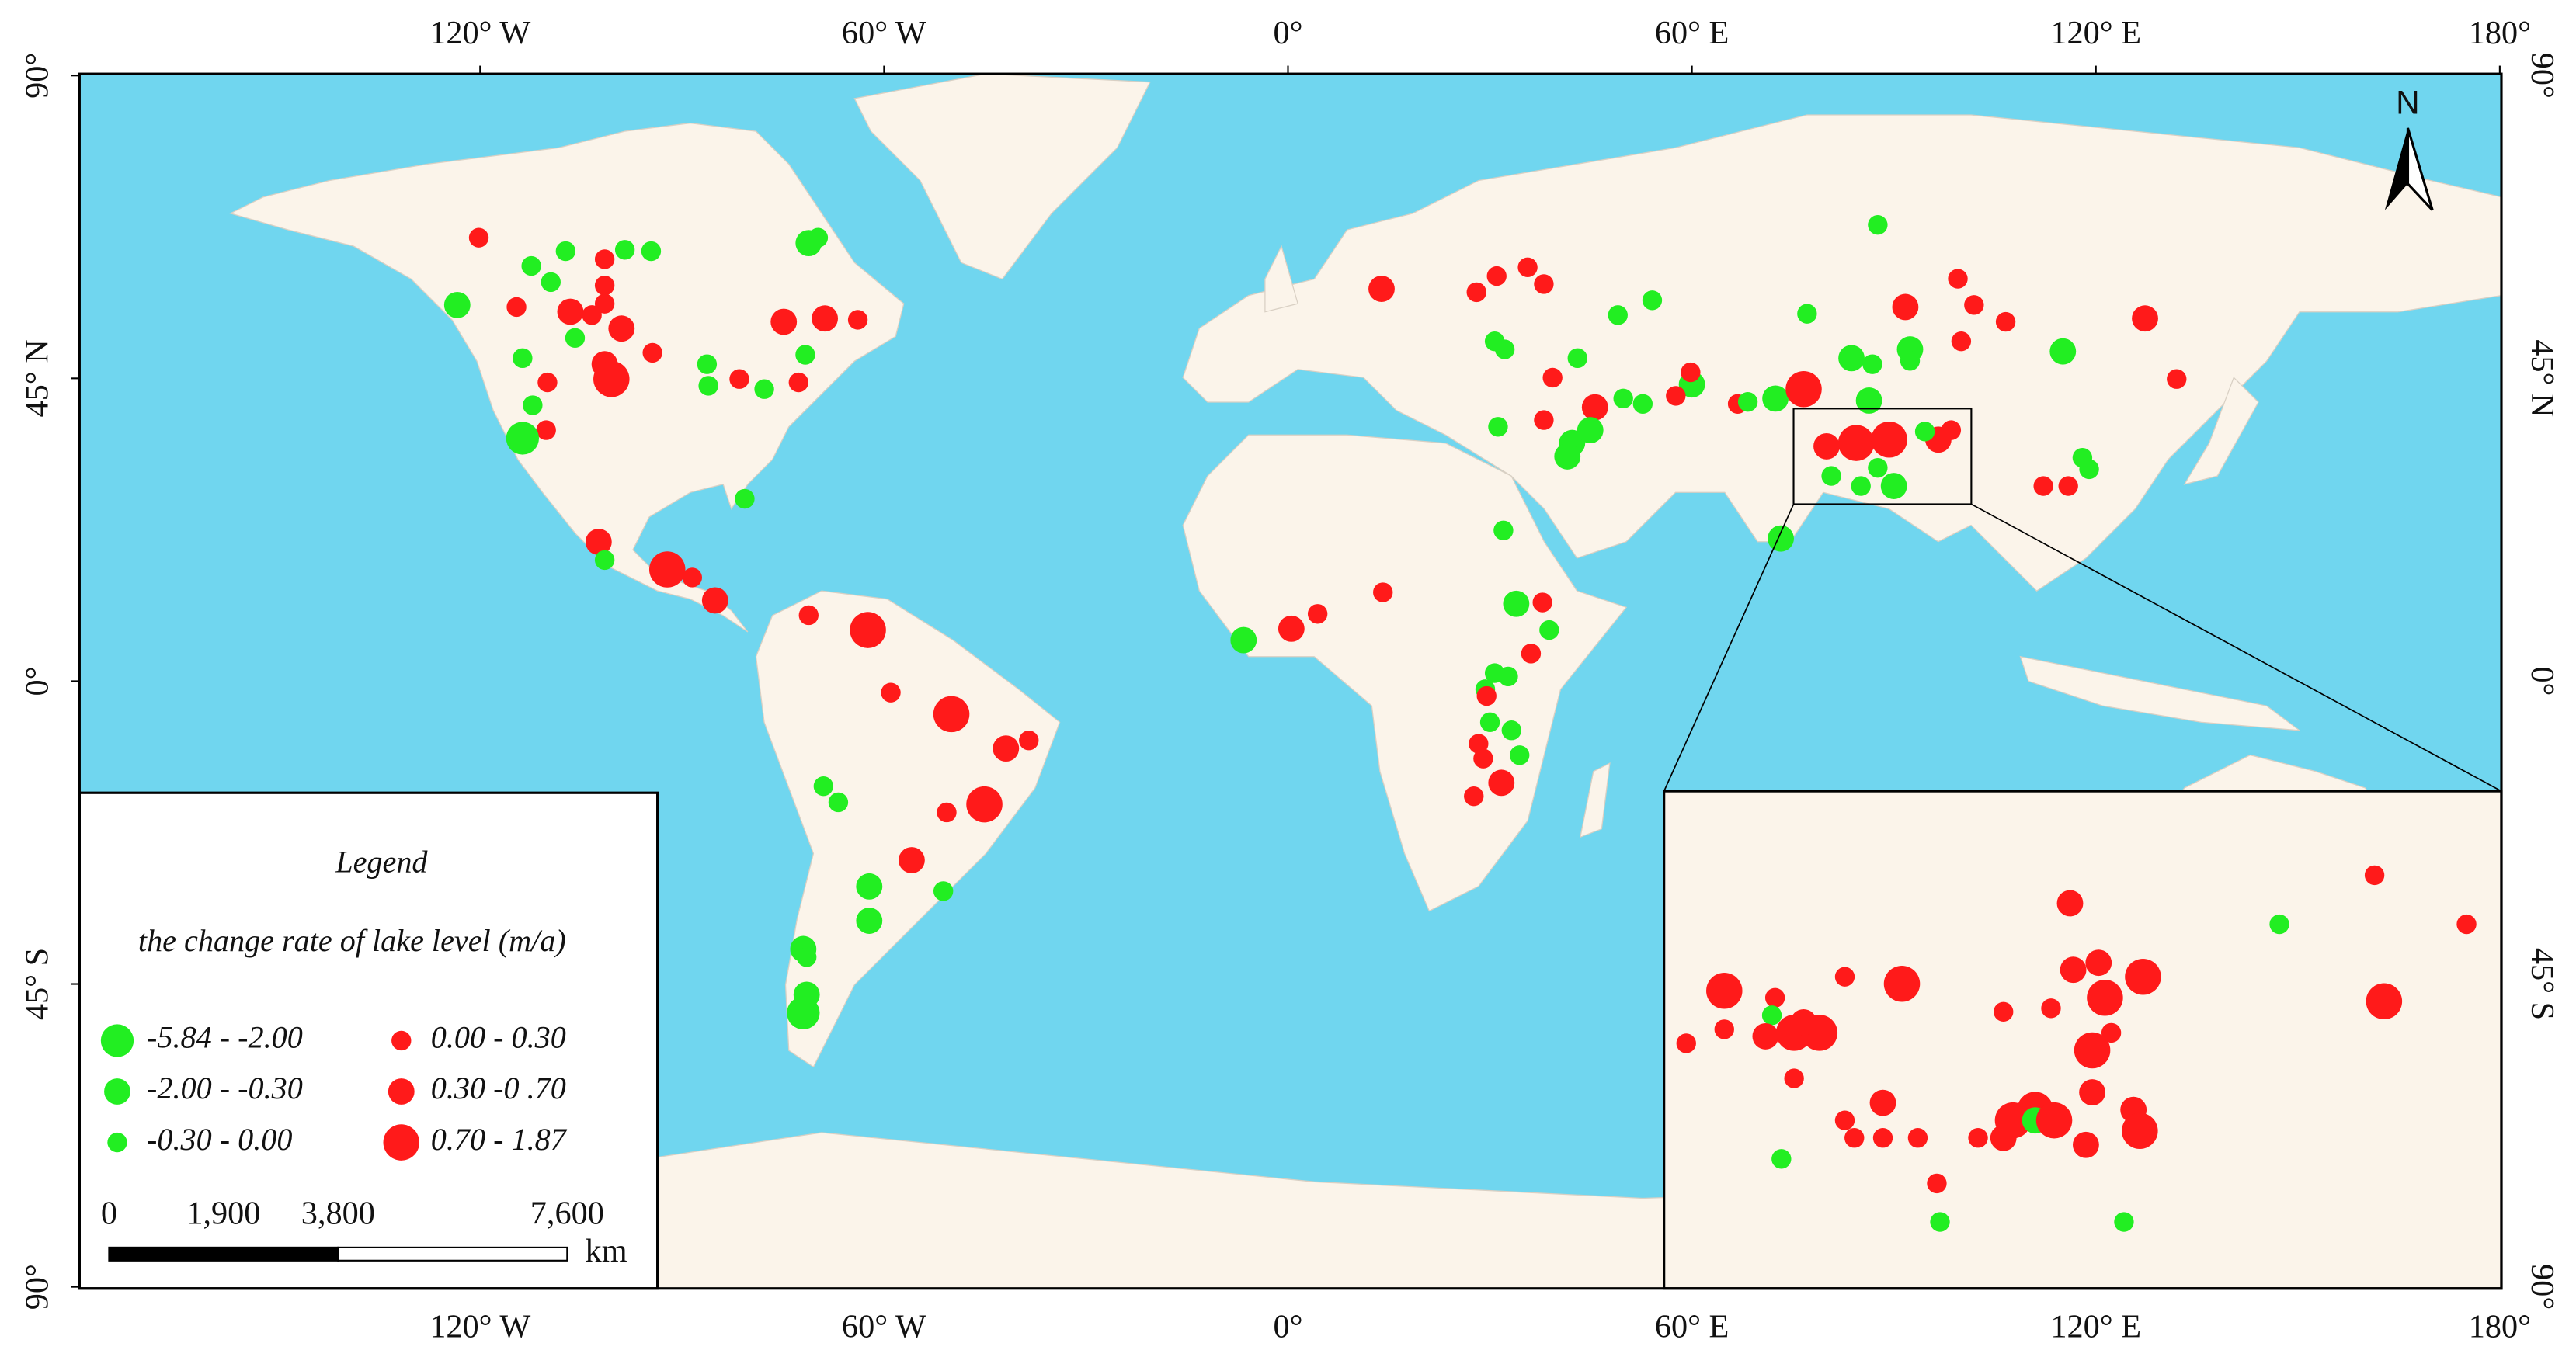 Image resolution: width=2576 pixels, height=1364 pixels. I want to click on lon-label-bottom: 120° W, so click(479, 1326).